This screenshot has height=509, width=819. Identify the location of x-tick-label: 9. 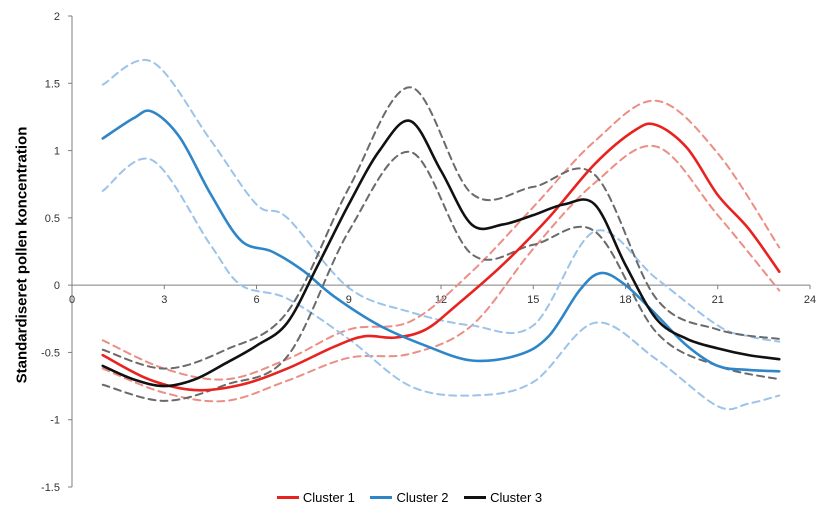
(349, 300).